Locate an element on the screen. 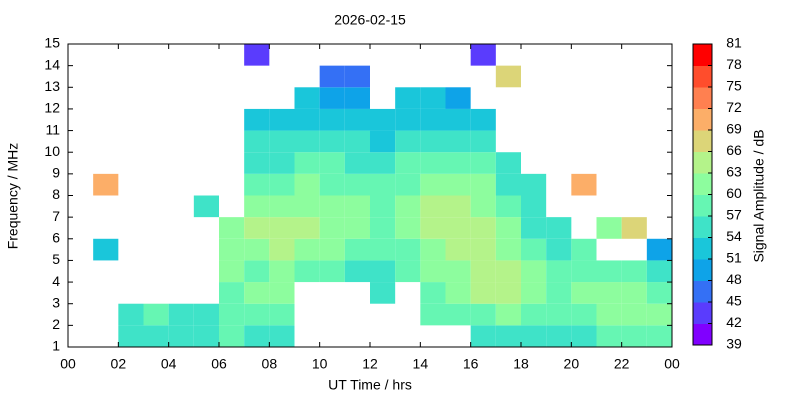 The width and height of the screenshot is (800, 400). colorbar-tick-label: 39 is located at coordinates (734, 344).